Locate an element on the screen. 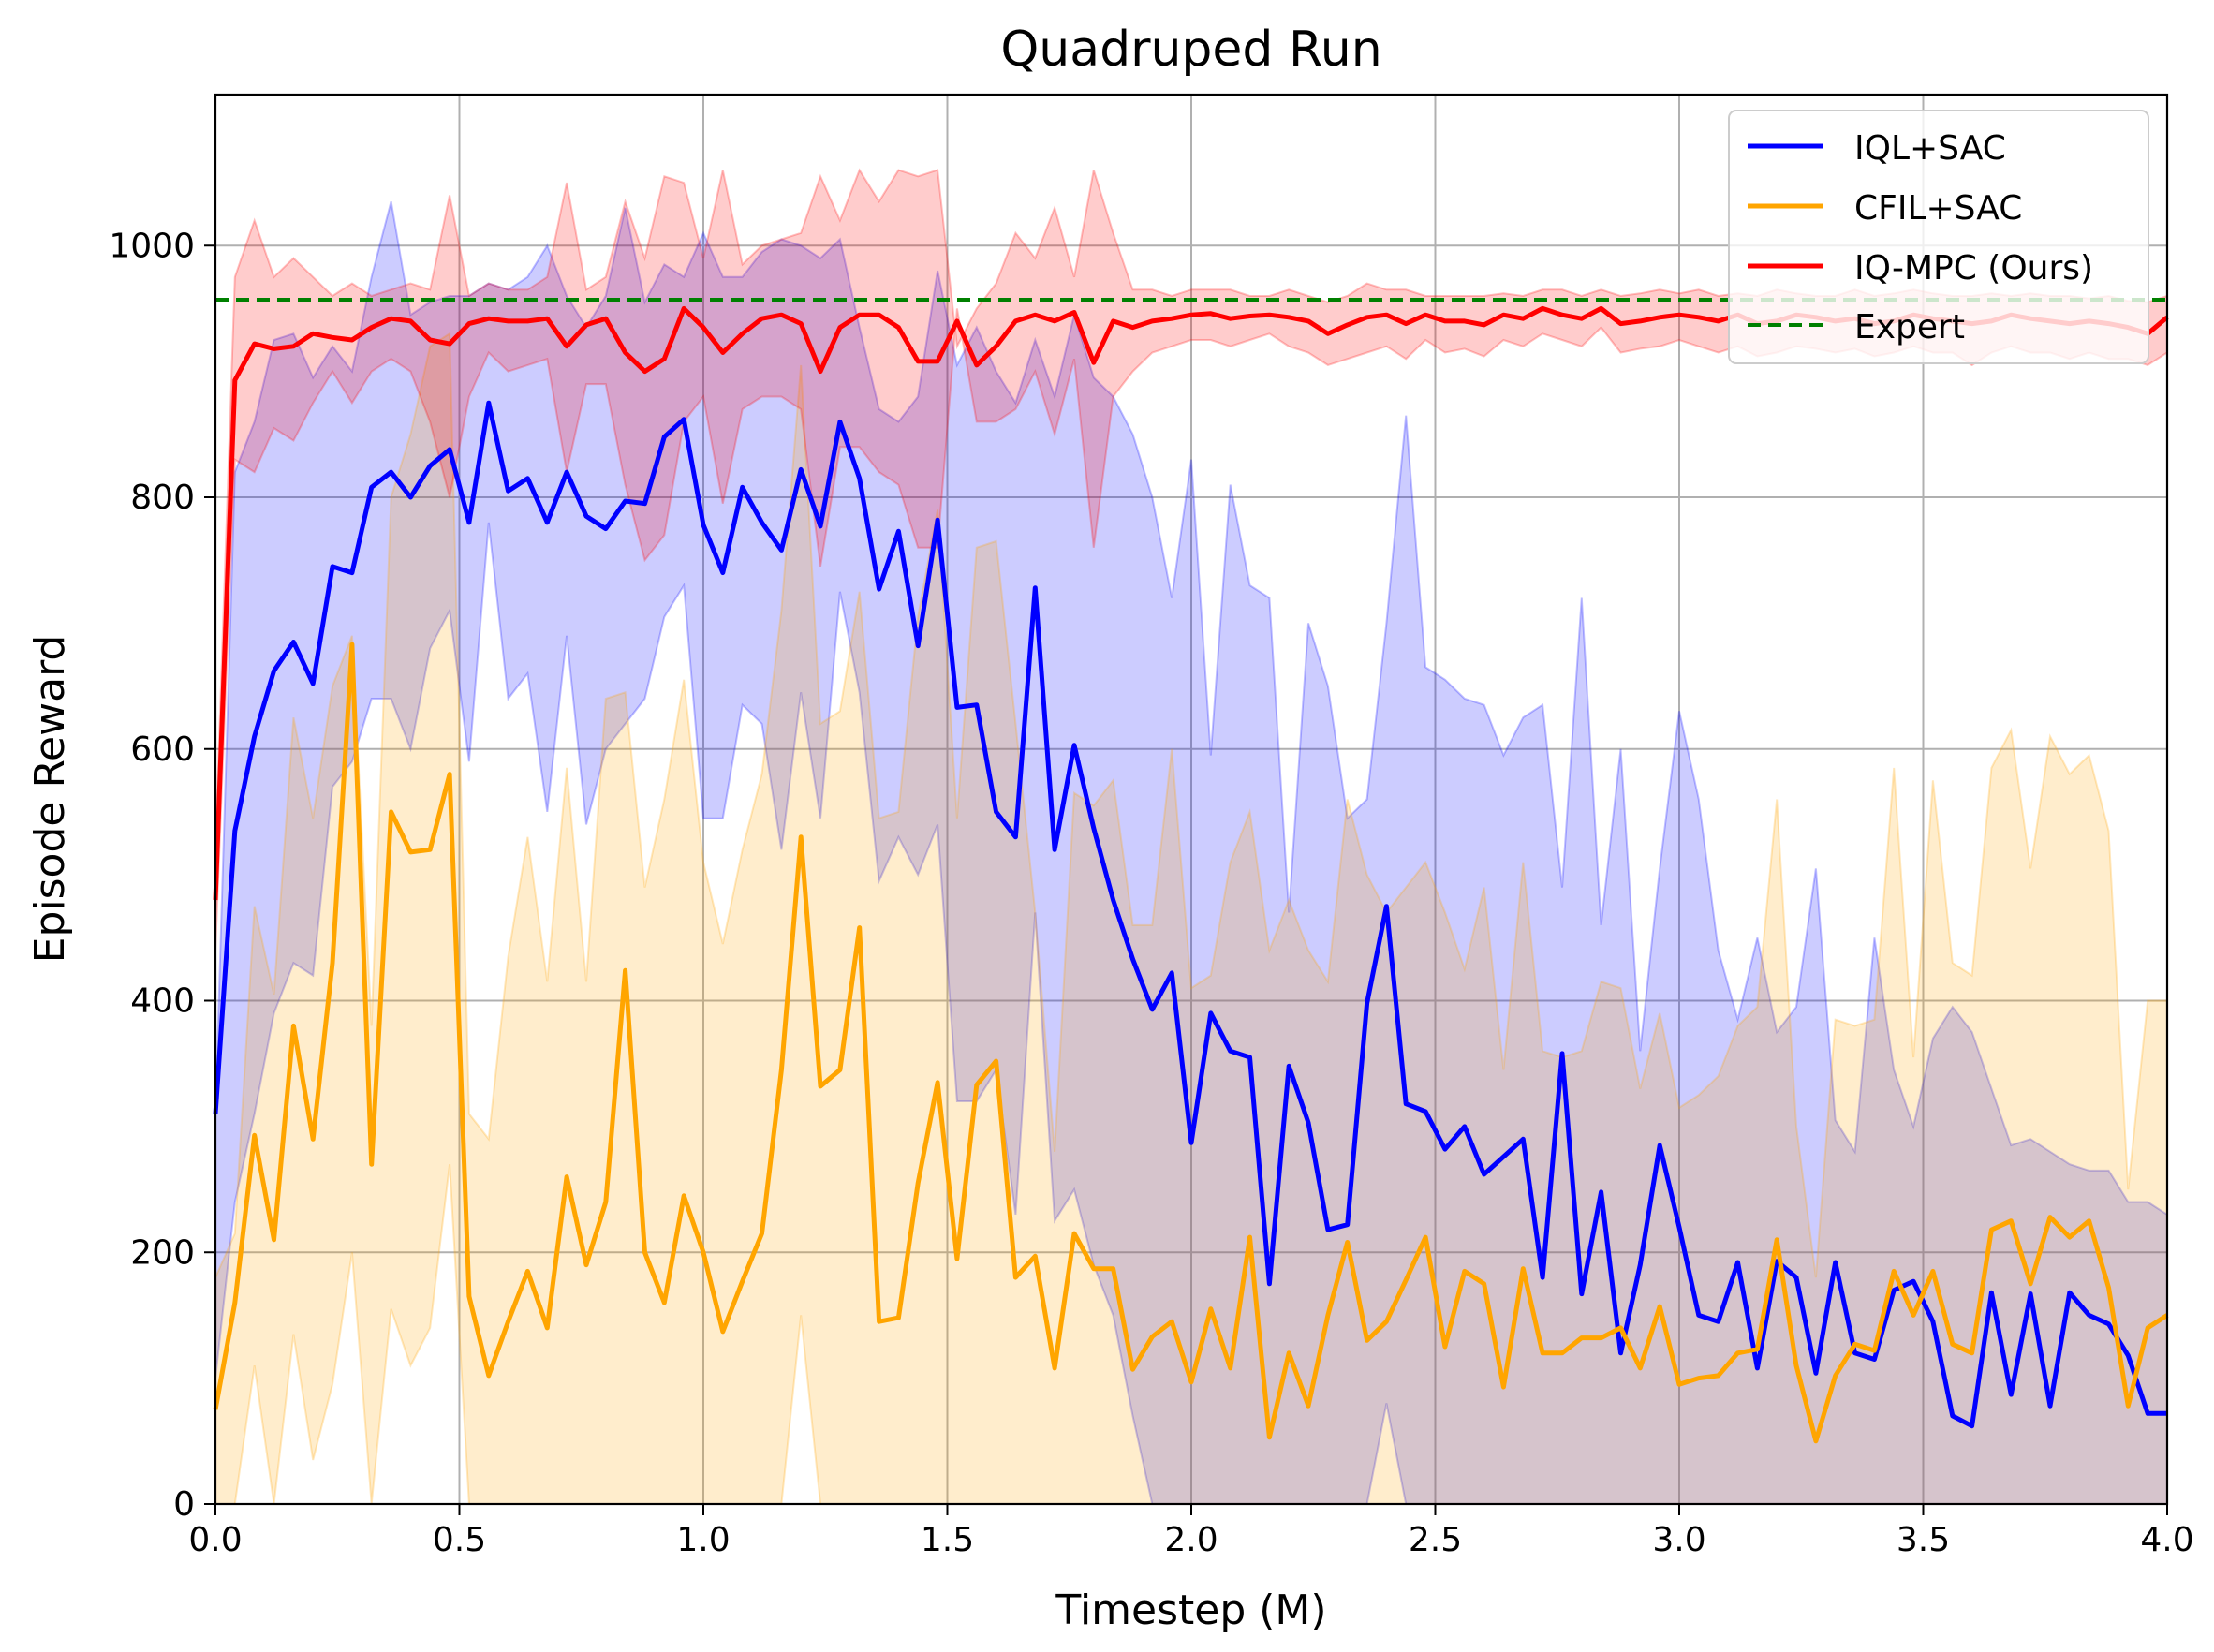 Image resolution: width=2214 pixels, height=1652 pixels. legend-label-expert: Expert is located at coordinates (1909, 328).